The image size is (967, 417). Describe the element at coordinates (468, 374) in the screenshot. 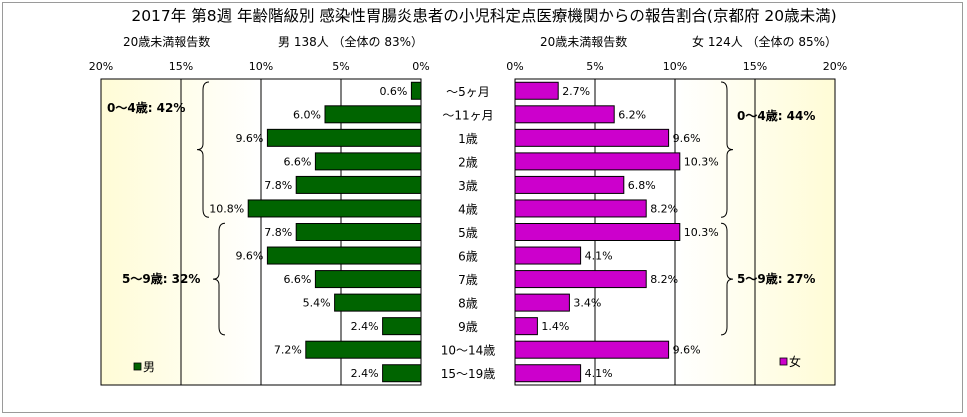

I see `age-category-label: 15～19歳` at that location.